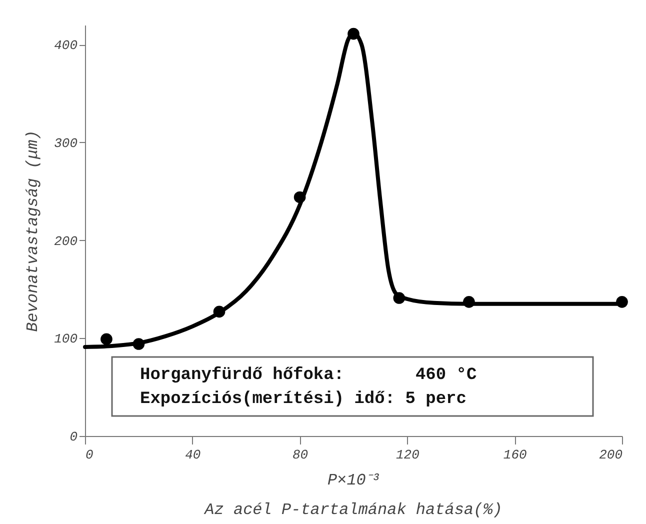 The height and width of the screenshot is (524, 646). Describe the element at coordinates (408, 455) in the screenshot. I see `x-tick-label: 120` at that location.